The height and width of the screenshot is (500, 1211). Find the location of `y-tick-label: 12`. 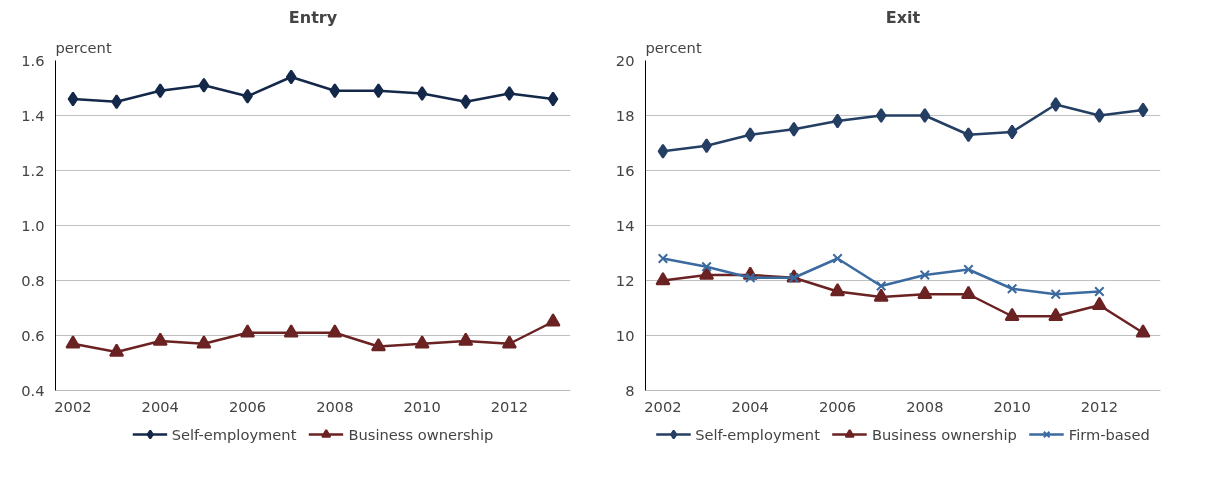

y-tick-label: 12 is located at coordinates (625, 280).